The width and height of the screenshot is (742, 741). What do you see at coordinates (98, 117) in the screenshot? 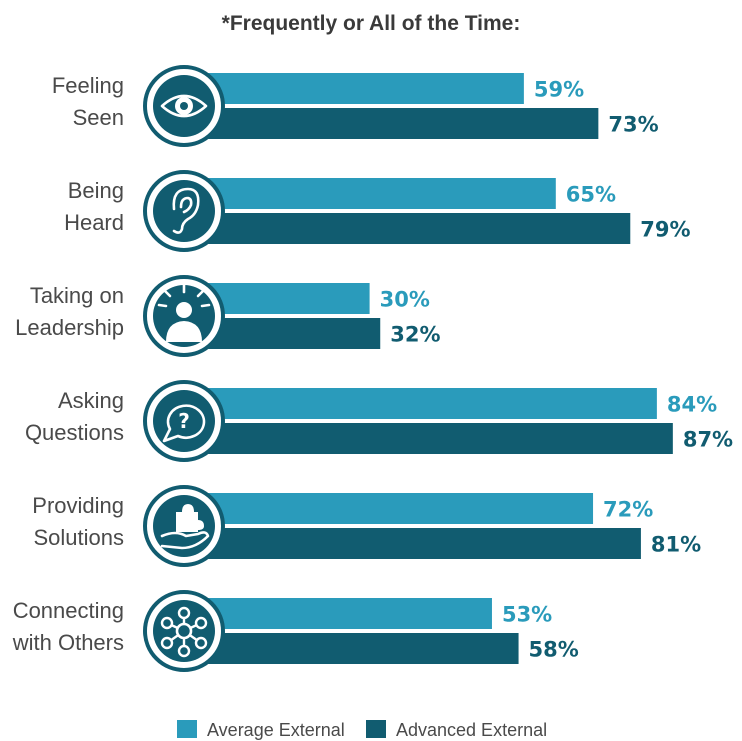
I see `category-label: Seen` at bounding box center [98, 117].